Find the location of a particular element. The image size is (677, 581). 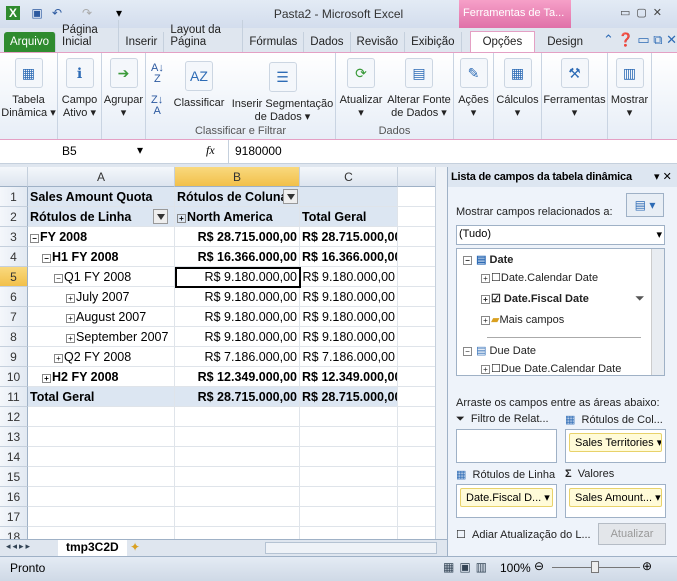

row-header: 13 is located at coordinates (14, 437).